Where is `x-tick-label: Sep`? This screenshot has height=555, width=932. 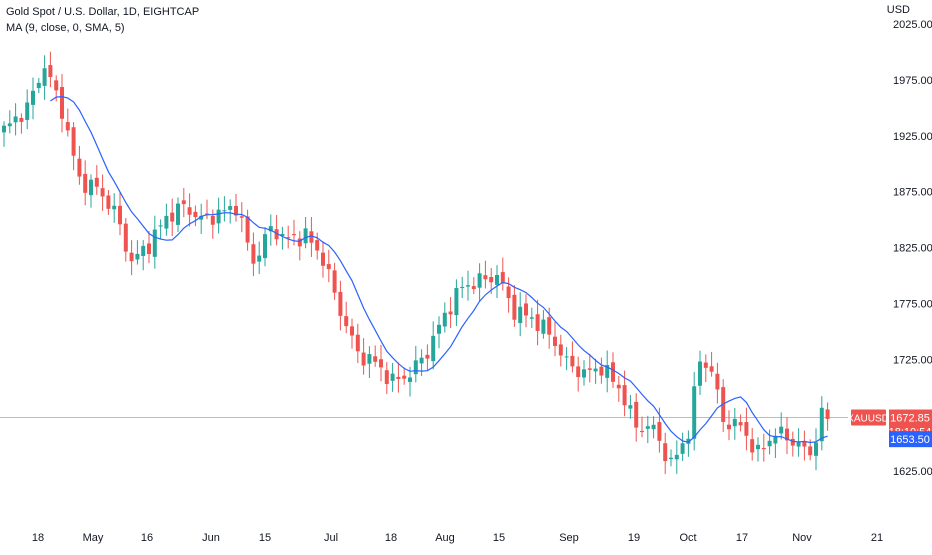
x-tick-label: Sep is located at coordinates (569, 538).